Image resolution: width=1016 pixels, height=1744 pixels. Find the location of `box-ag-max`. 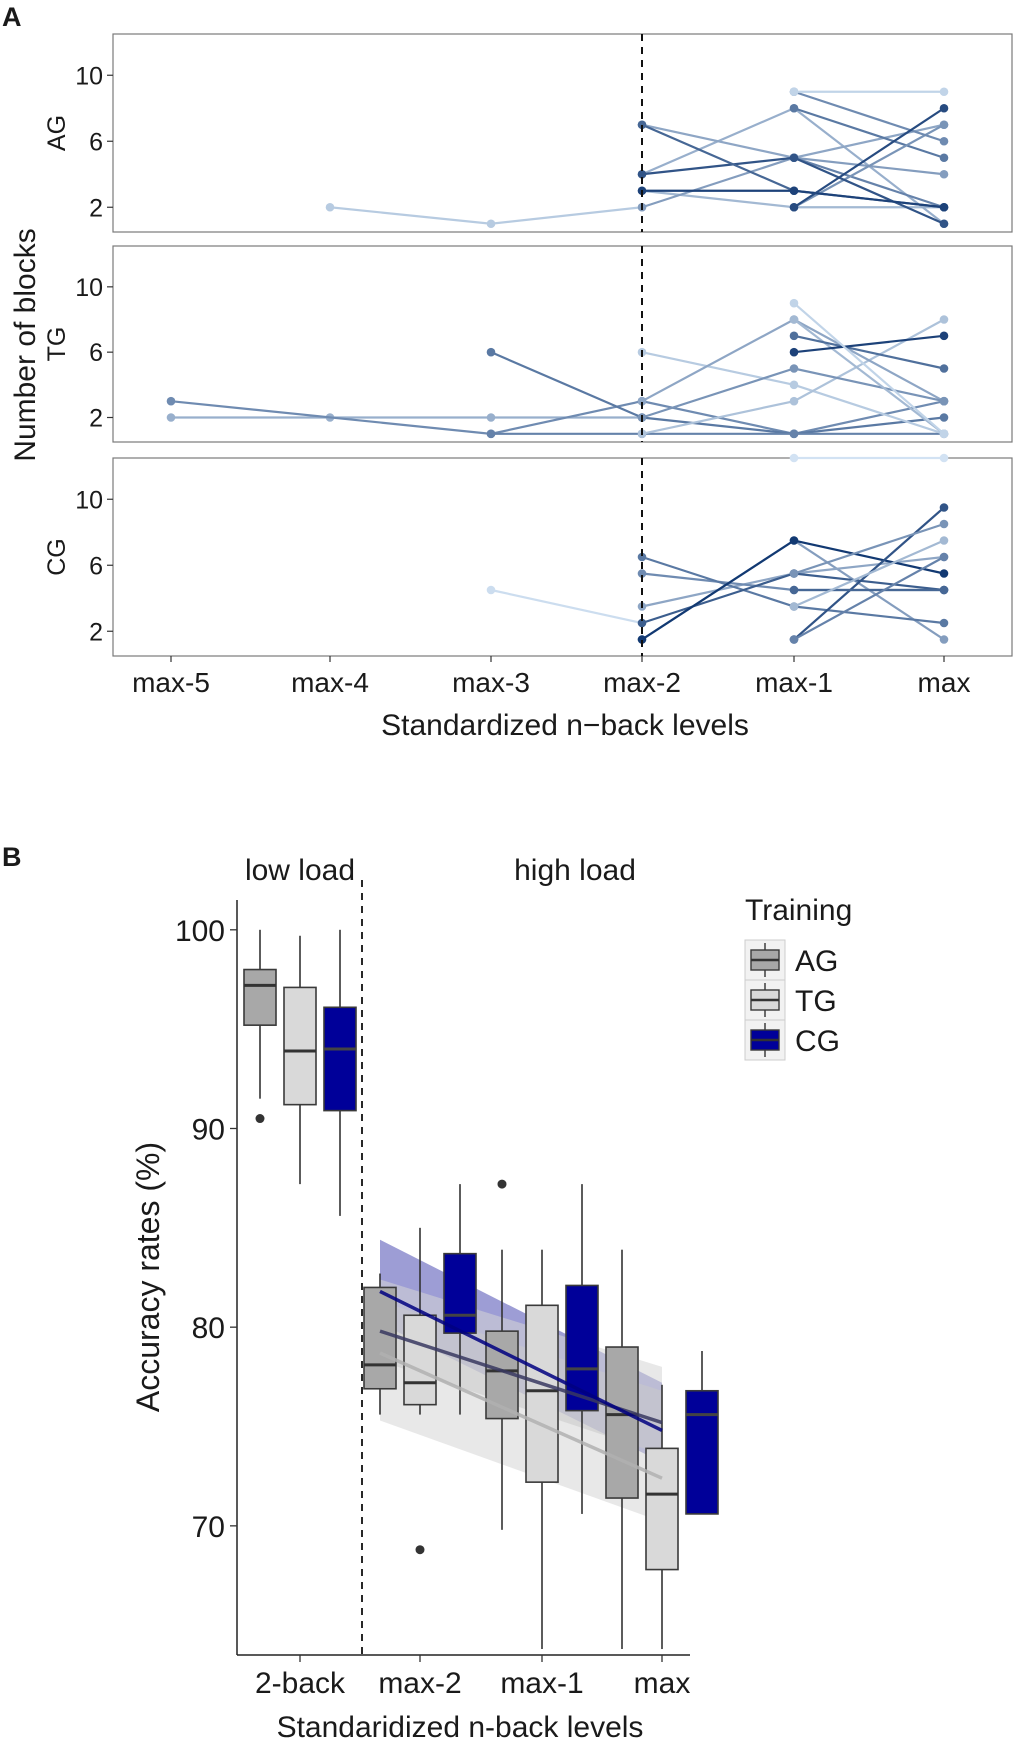

box-ag-max is located at coordinates (622, 1422).